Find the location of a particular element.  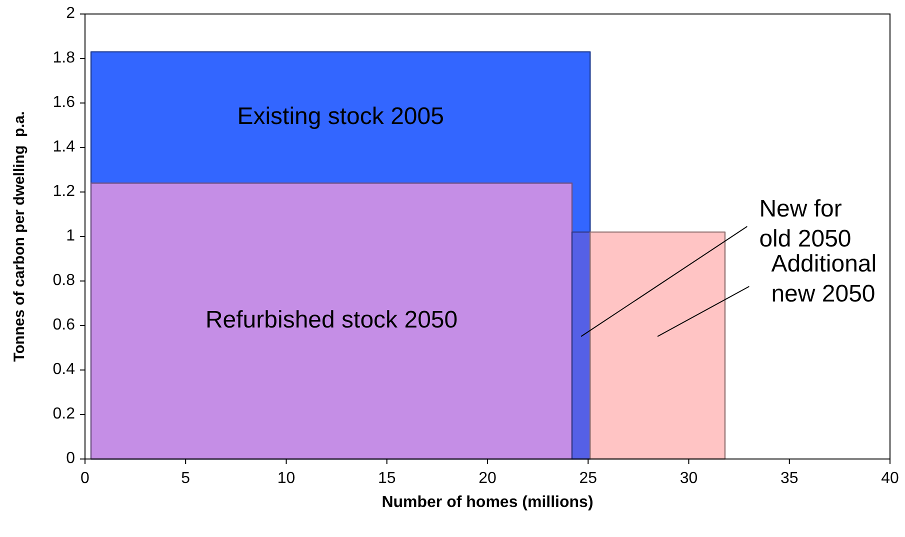

text: New for old 2050 is located at coordinates (805, 223).